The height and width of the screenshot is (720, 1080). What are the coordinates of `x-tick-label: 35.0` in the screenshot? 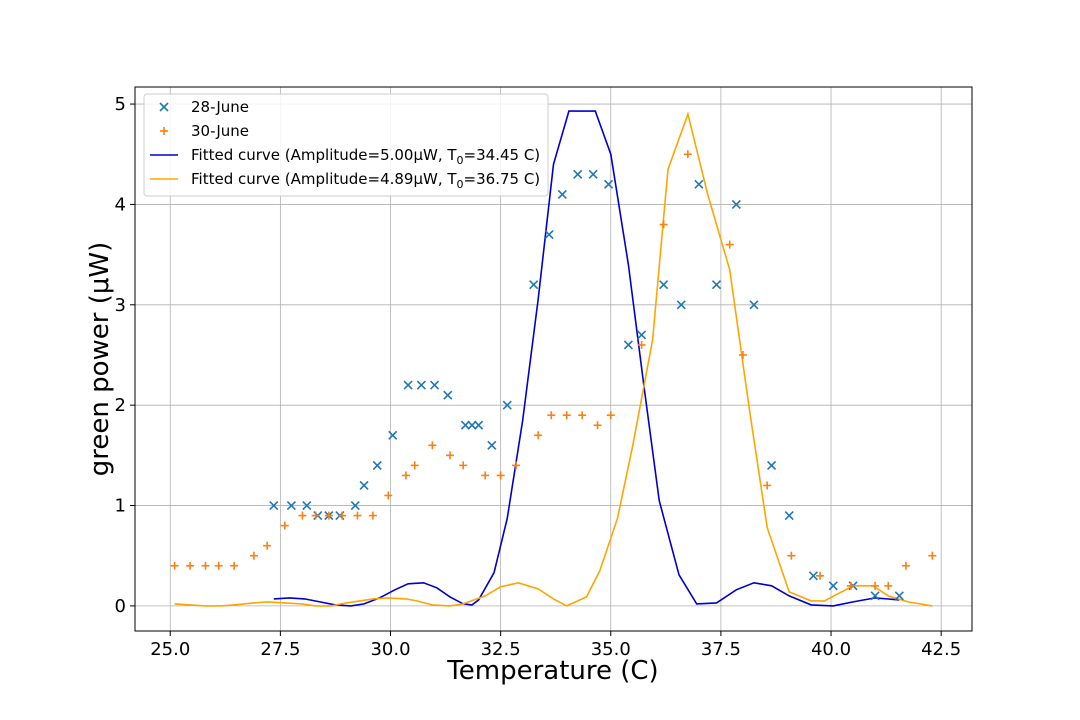 It's located at (611, 649).